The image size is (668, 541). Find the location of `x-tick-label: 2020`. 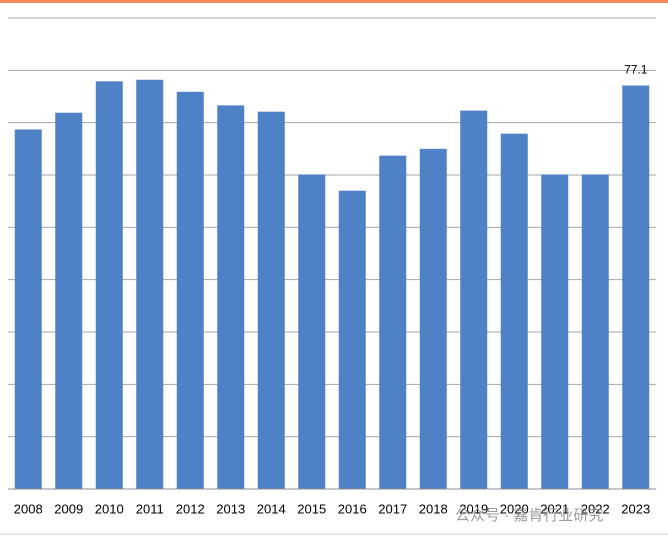

x-tick-label: 2020 is located at coordinates (514, 508).